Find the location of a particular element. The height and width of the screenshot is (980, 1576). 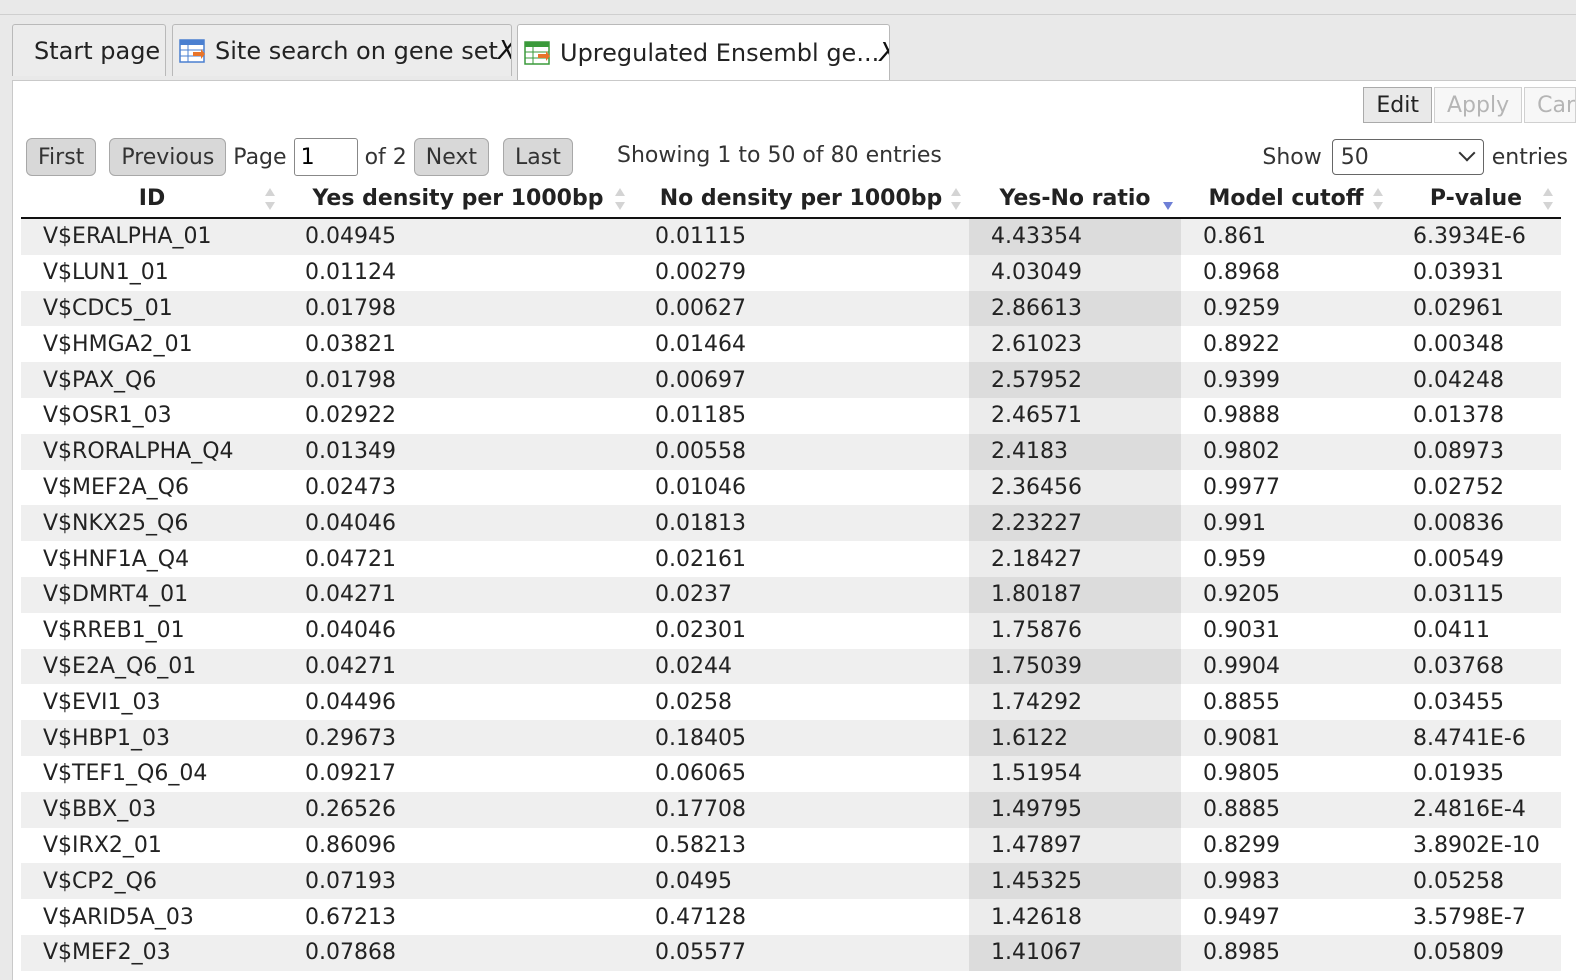

cell-yes-no-ratio: 4.03049 is located at coordinates (1075, 272).